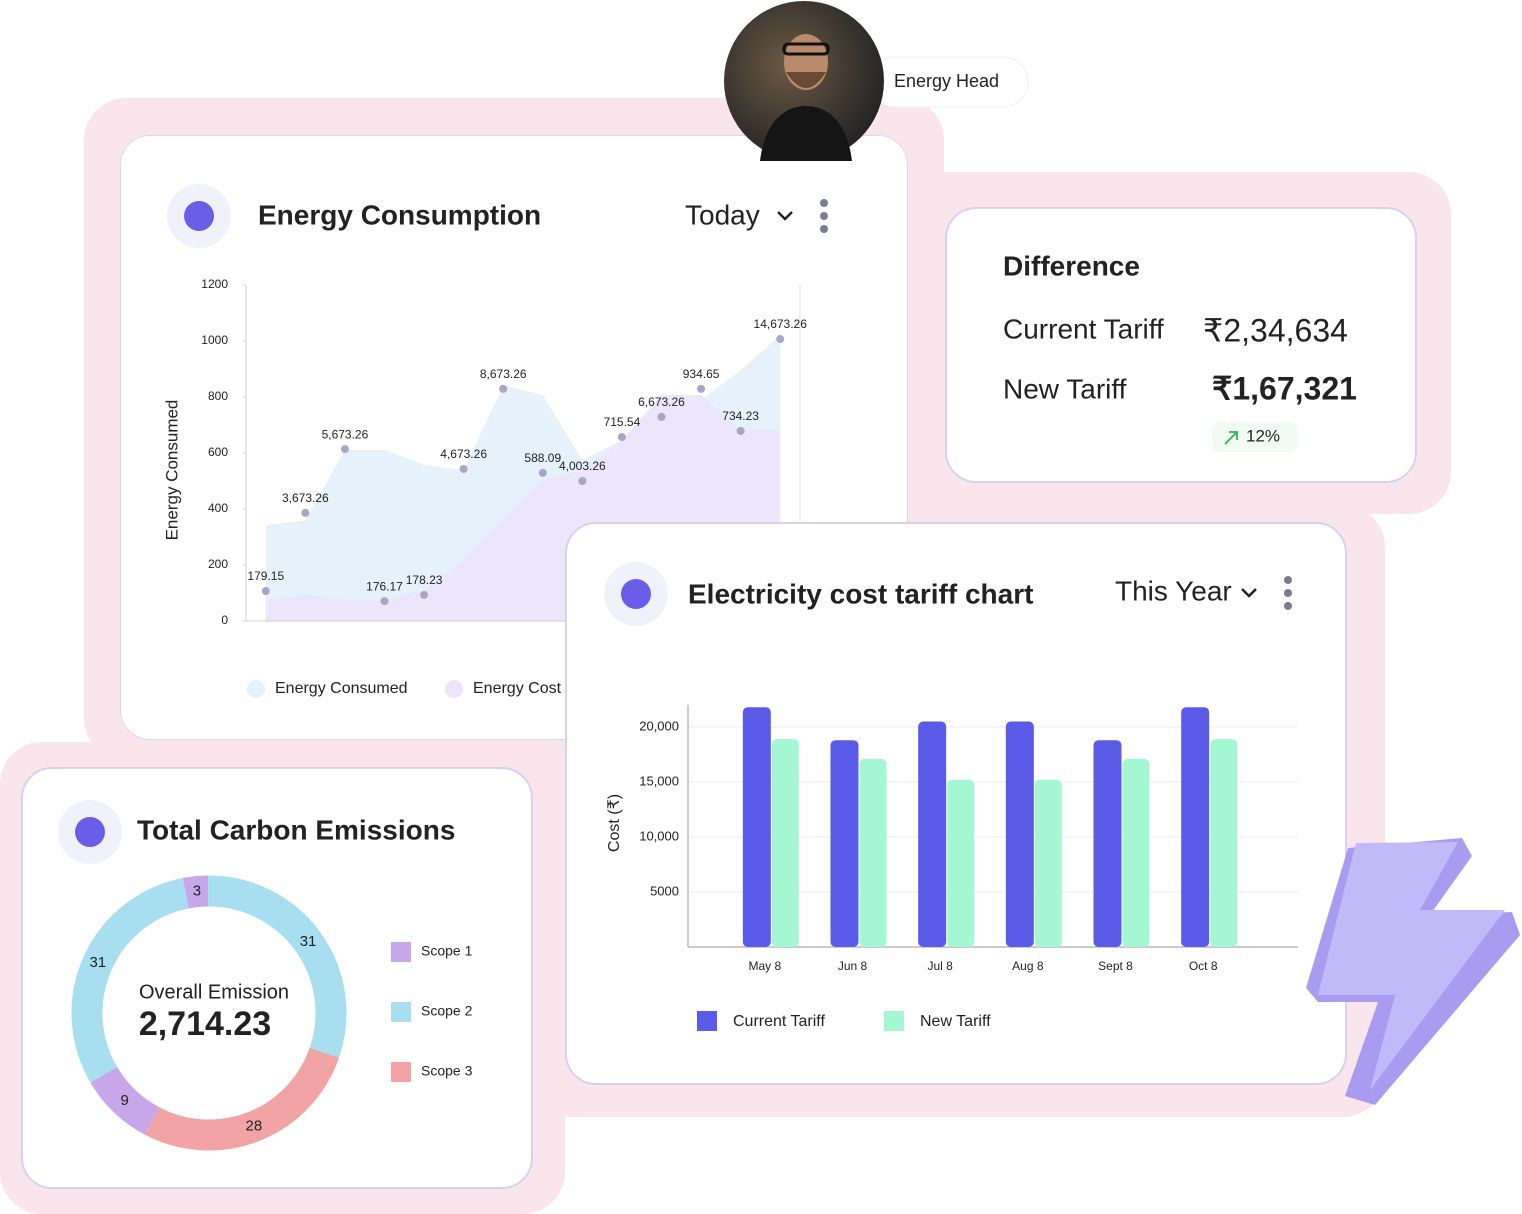  Describe the element at coordinates (341, 688) in the screenshot. I see `legend-label: Energy Consumed` at that location.